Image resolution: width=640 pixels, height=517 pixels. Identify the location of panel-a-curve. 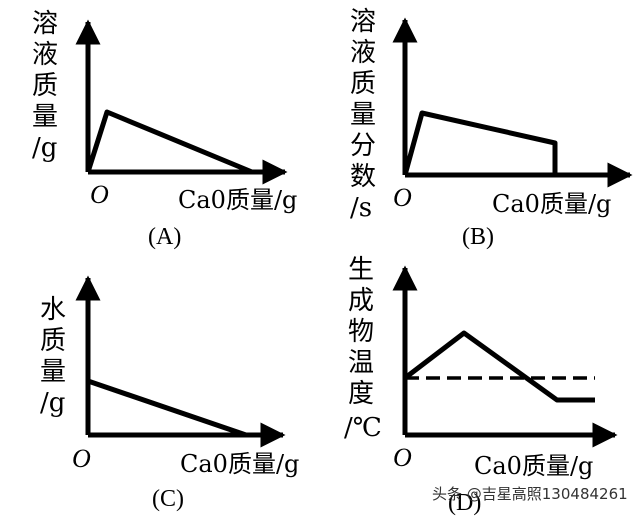
(169, 142).